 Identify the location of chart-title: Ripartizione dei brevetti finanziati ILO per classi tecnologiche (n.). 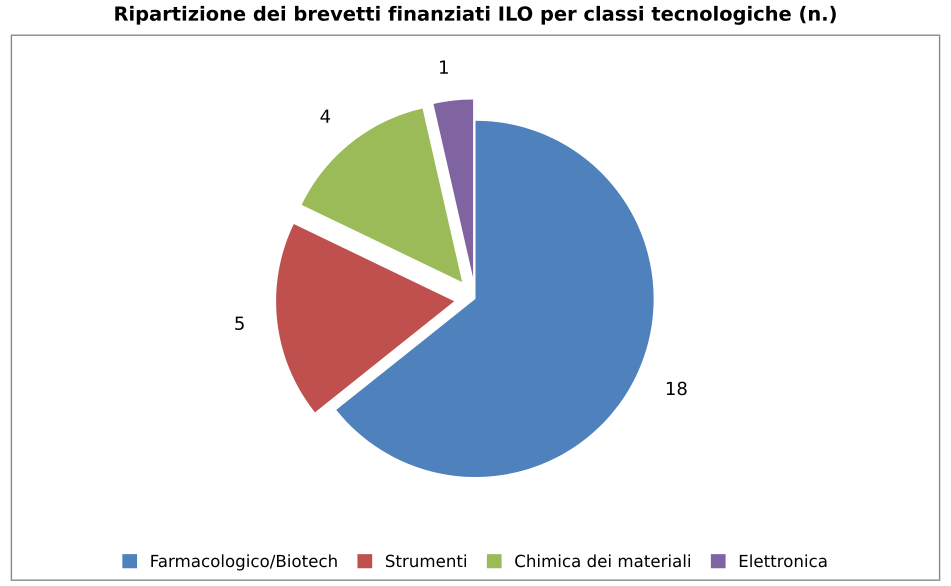
(475, 15).